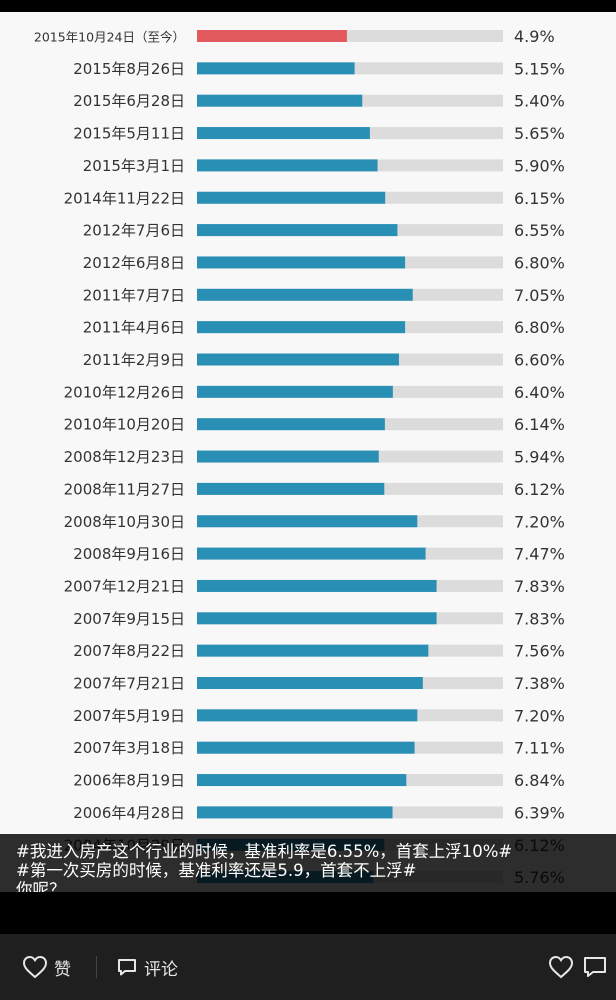 Image resolution: width=616 pixels, height=1000 pixels. I want to click on value-label: 7.38%, so click(539, 683).